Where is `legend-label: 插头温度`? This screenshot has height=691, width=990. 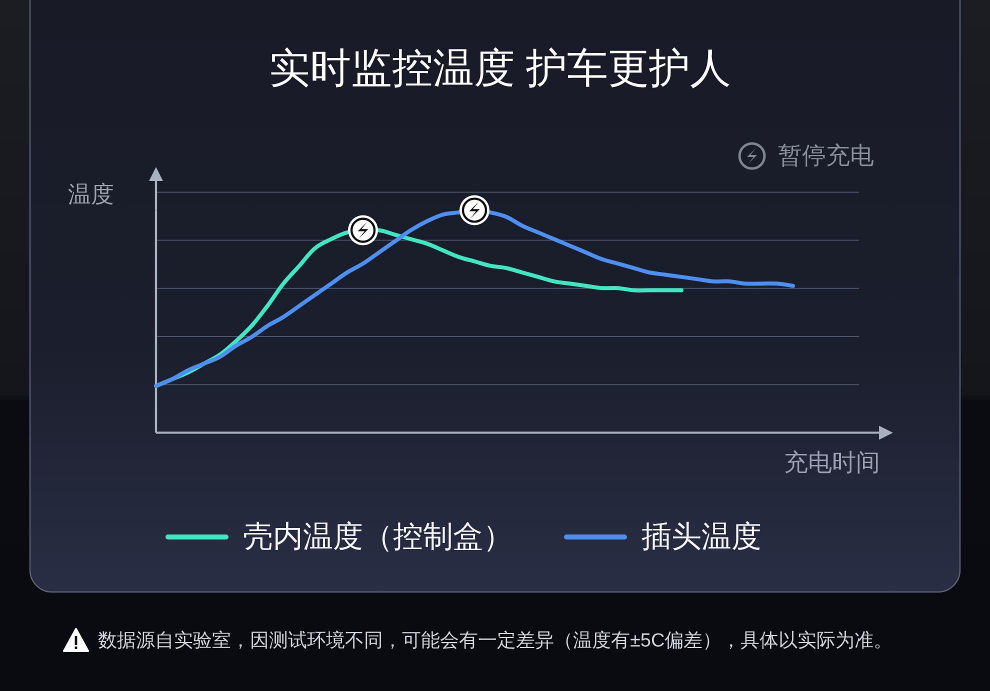
legend-label: 插头温度 is located at coordinates (702, 537).